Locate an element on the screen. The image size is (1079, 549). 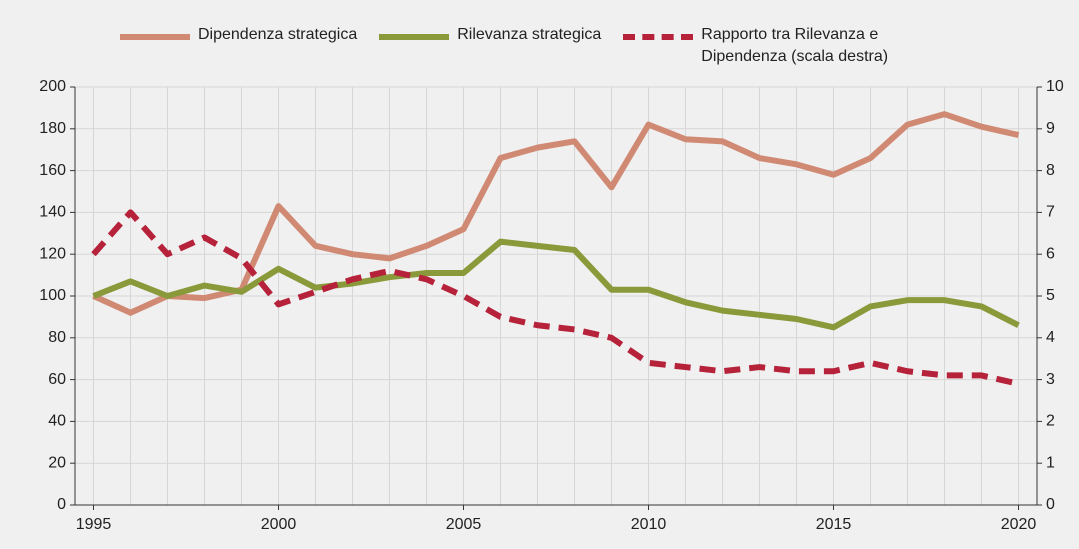
y-tick-label: 140 is located at coordinates (52, 212).